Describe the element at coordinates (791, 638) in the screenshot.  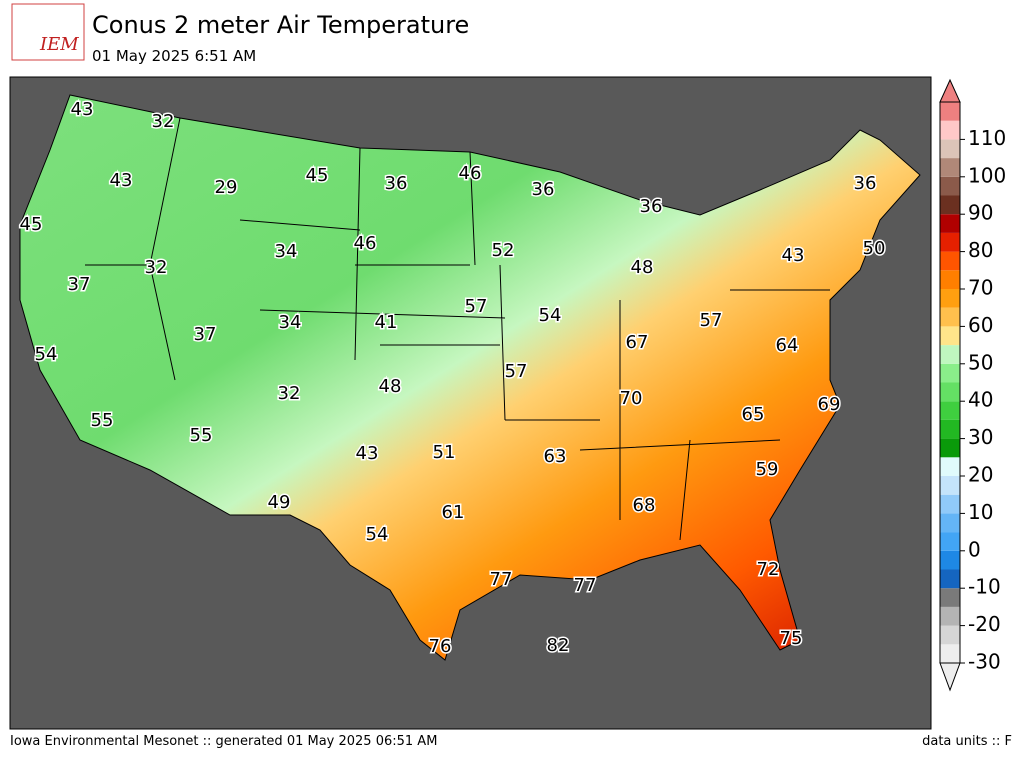
I see `temperature-label: 75` at that location.